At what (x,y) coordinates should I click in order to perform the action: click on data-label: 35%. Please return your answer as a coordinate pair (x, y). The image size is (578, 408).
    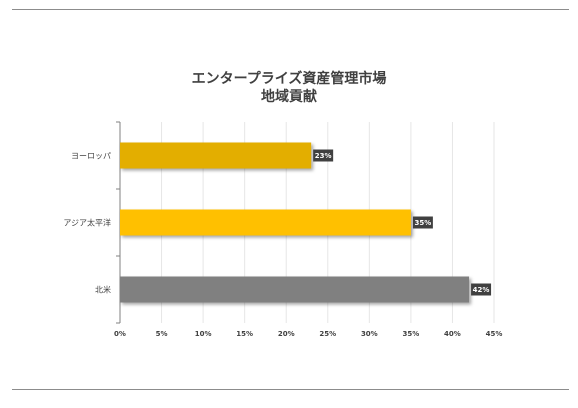
    Looking at the image, I should click on (423, 223).